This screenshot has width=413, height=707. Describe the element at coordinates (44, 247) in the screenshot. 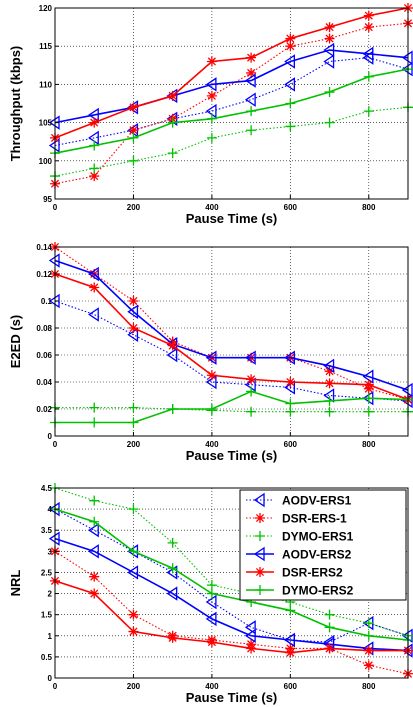

I see `y-tick-label: 0.14` at that location.